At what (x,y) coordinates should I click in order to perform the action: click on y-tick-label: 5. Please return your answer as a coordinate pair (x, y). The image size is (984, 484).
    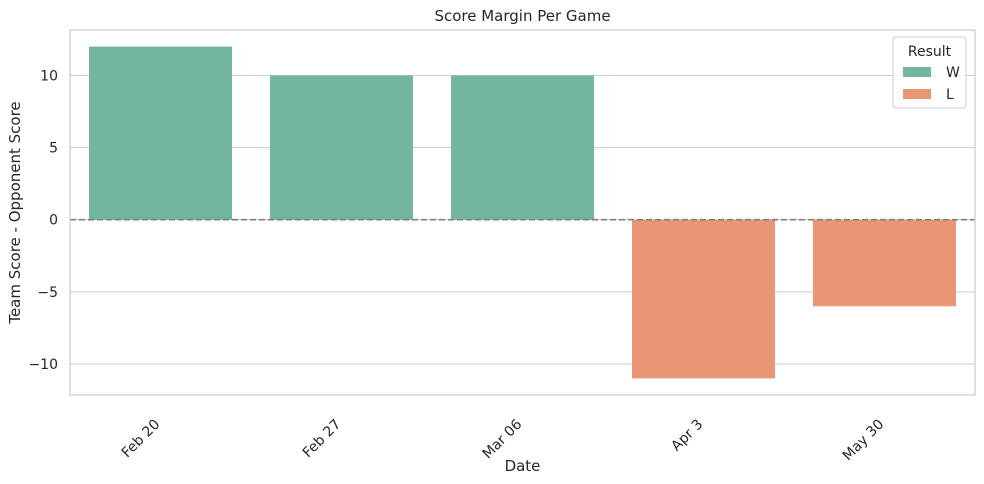
    Looking at the image, I should click on (53, 149).